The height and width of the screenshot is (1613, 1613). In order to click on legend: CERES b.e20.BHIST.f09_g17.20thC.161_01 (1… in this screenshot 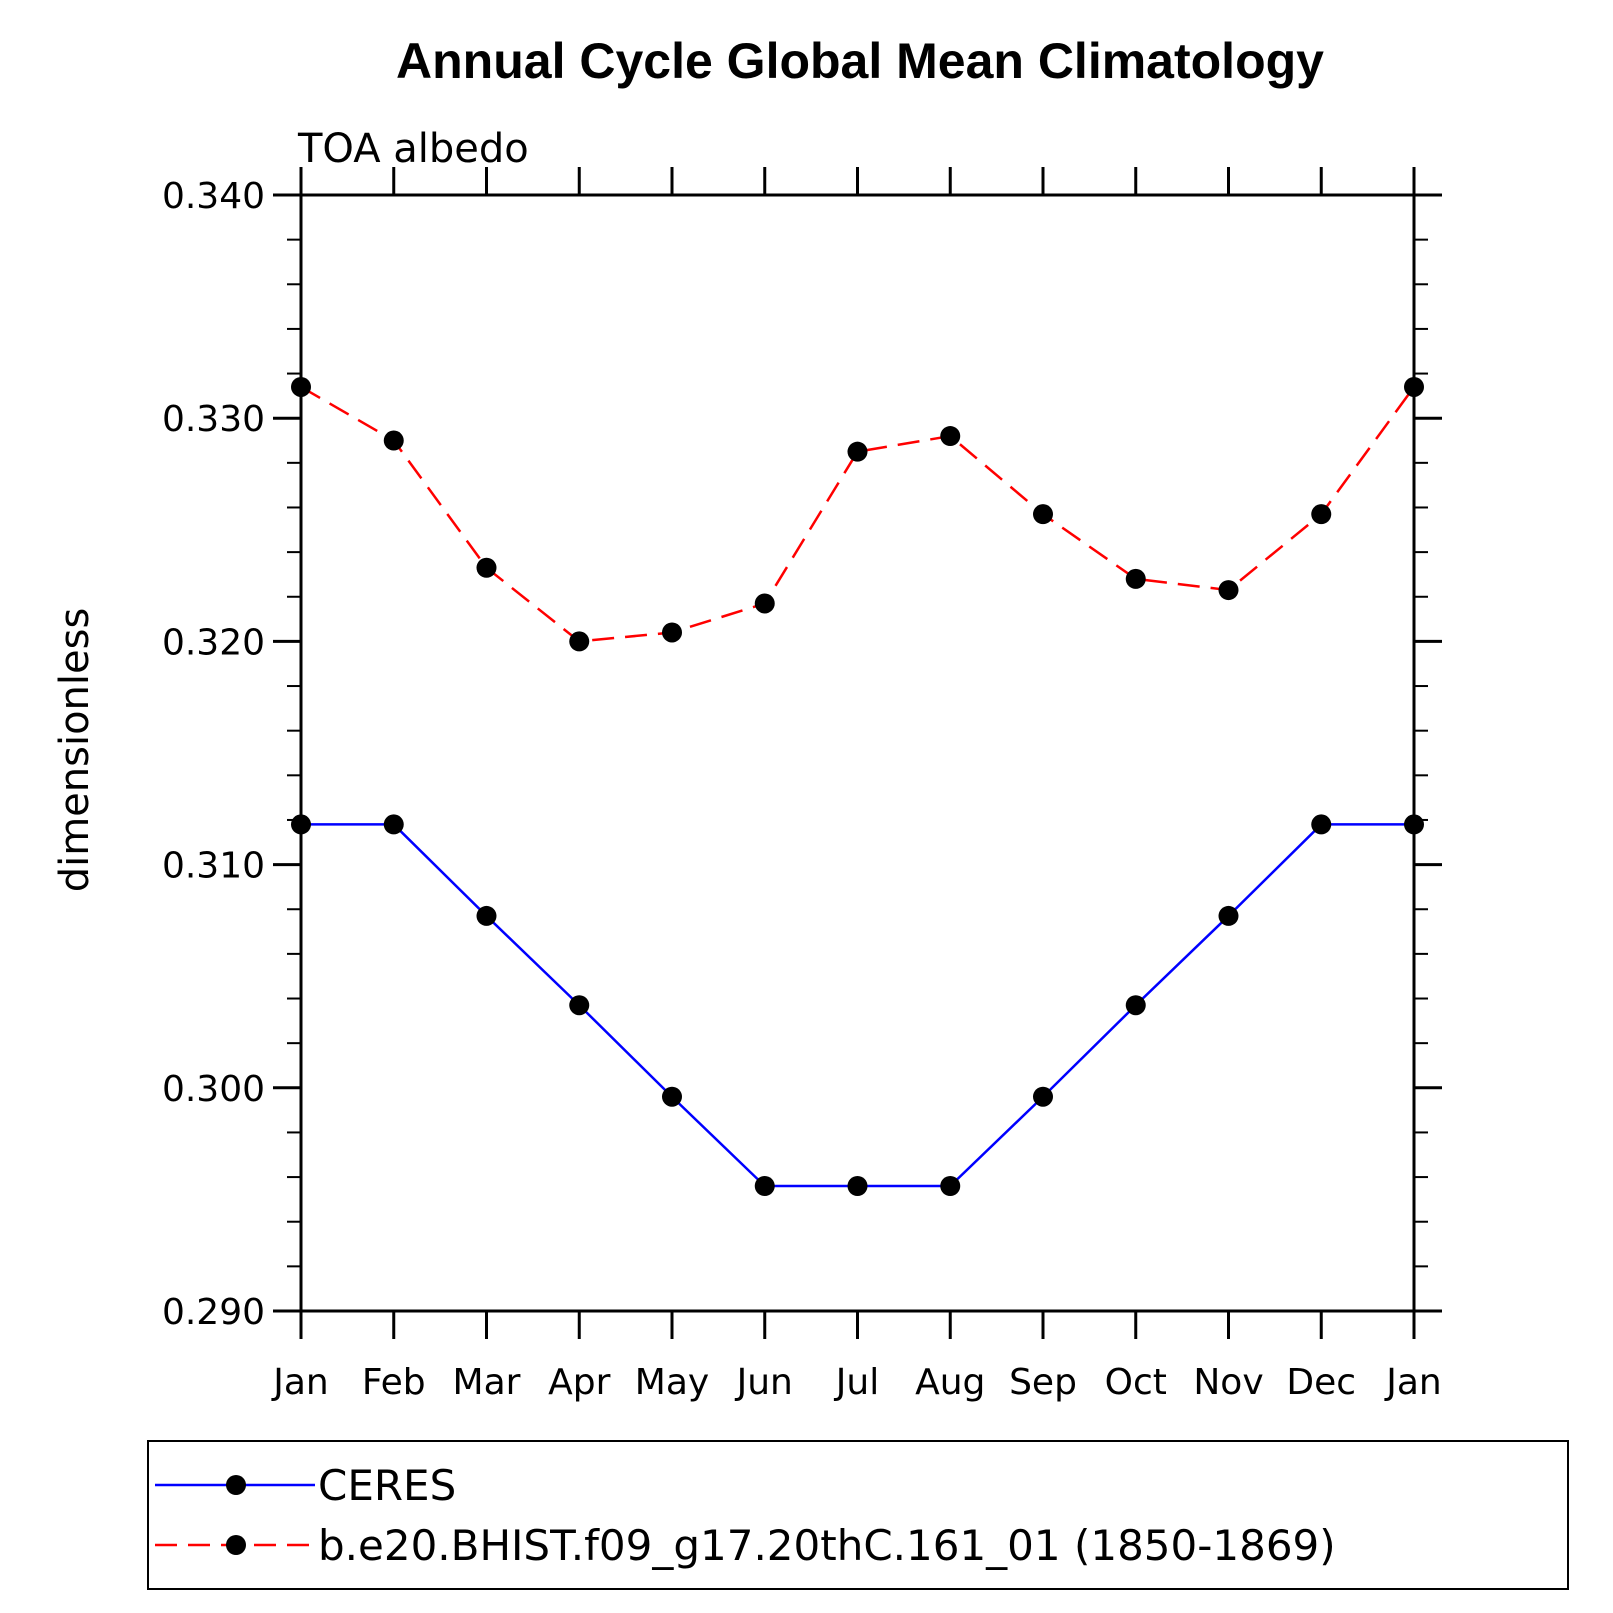, I will do `click(745, 1515)`.